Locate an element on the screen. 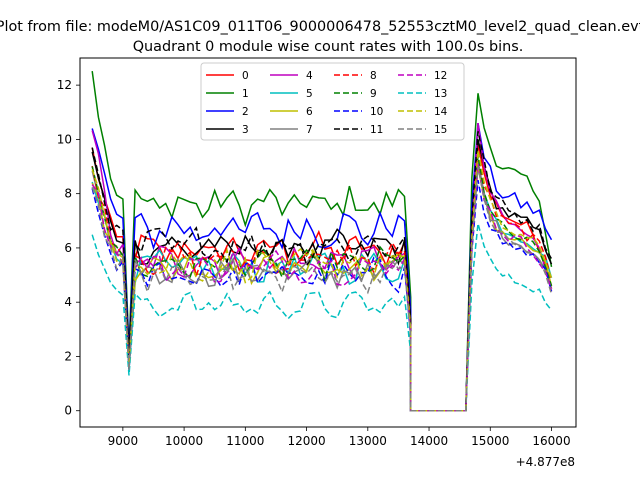  y-tick-label: 6 is located at coordinates (68, 248).